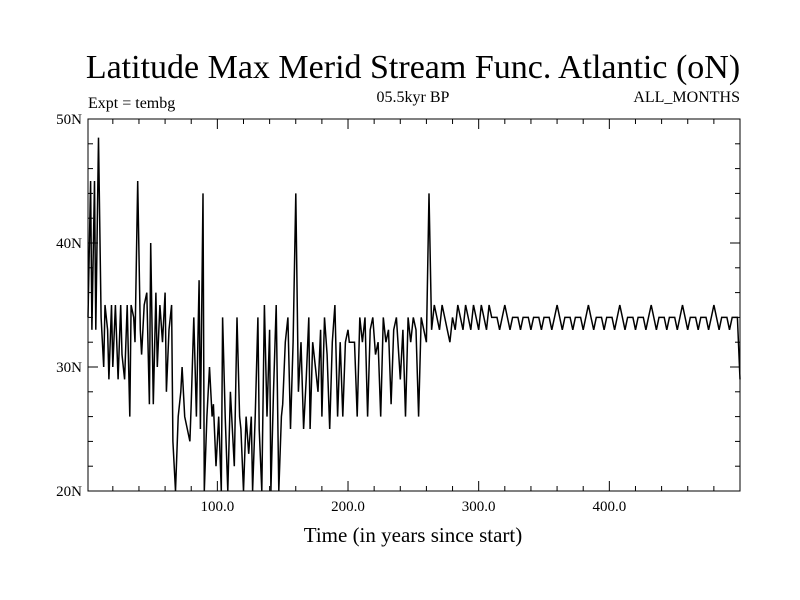 The width and height of the screenshot is (800, 600). Describe the element at coordinates (413, 97) in the screenshot. I see `period-label: 05.5kyr BP` at that location.